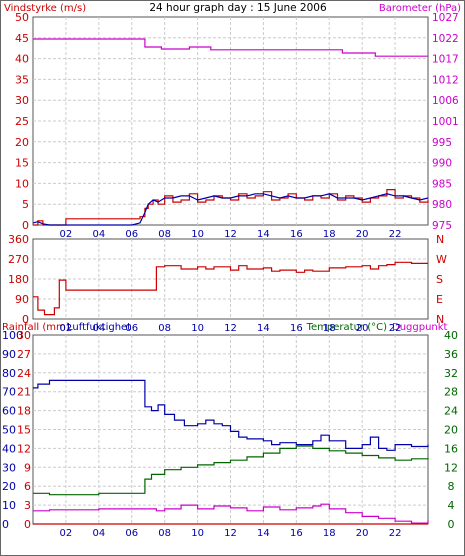 The width and height of the screenshot is (465, 556). Describe the element at coordinates (442, 205) in the screenshot. I see `panel-1-baro-tick-1: 980` at that location.